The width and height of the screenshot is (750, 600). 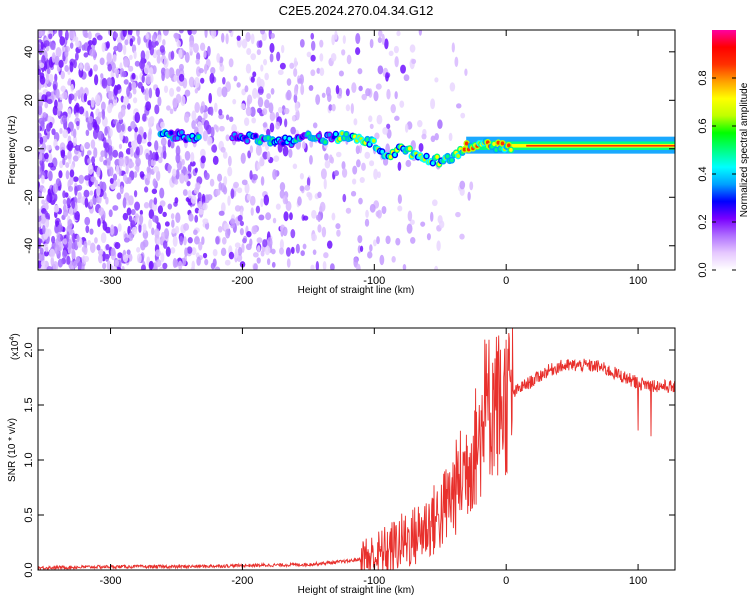 I want to click on snr-y-tick-label: 1.0, so click(x=29, y=459).